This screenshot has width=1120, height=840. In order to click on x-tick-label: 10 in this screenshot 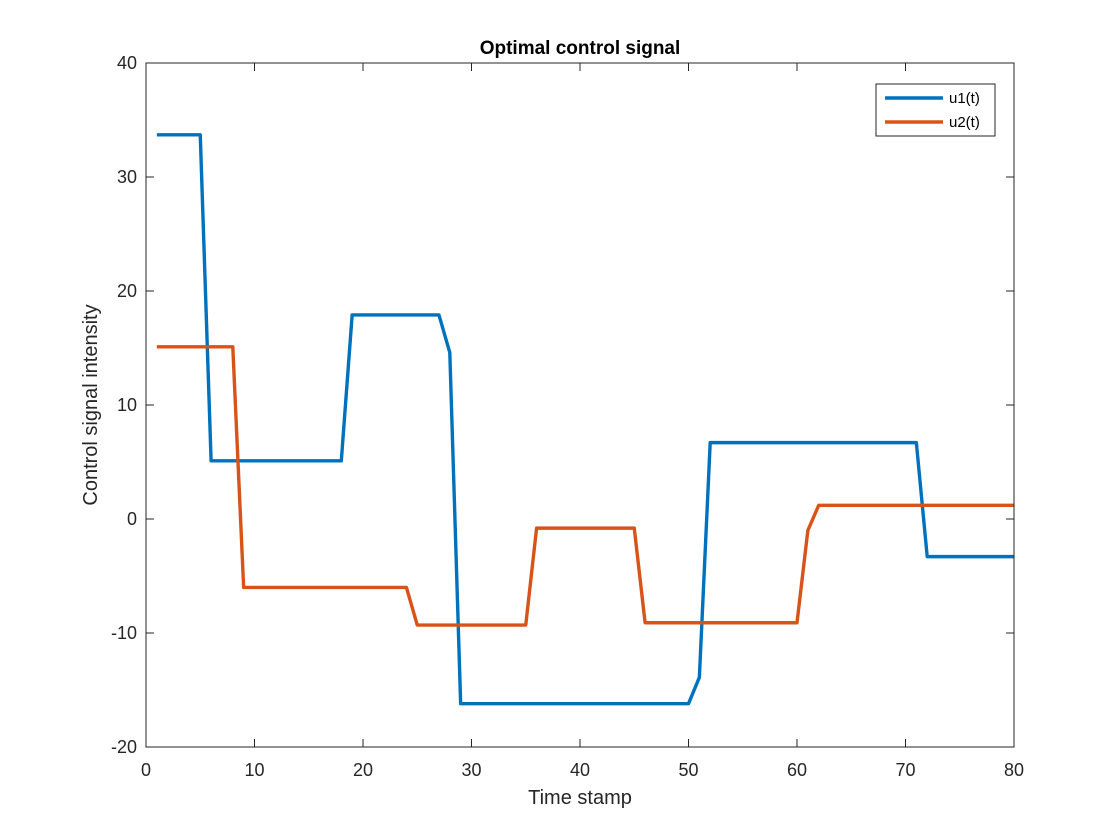, I will do `click(254, 770)`.